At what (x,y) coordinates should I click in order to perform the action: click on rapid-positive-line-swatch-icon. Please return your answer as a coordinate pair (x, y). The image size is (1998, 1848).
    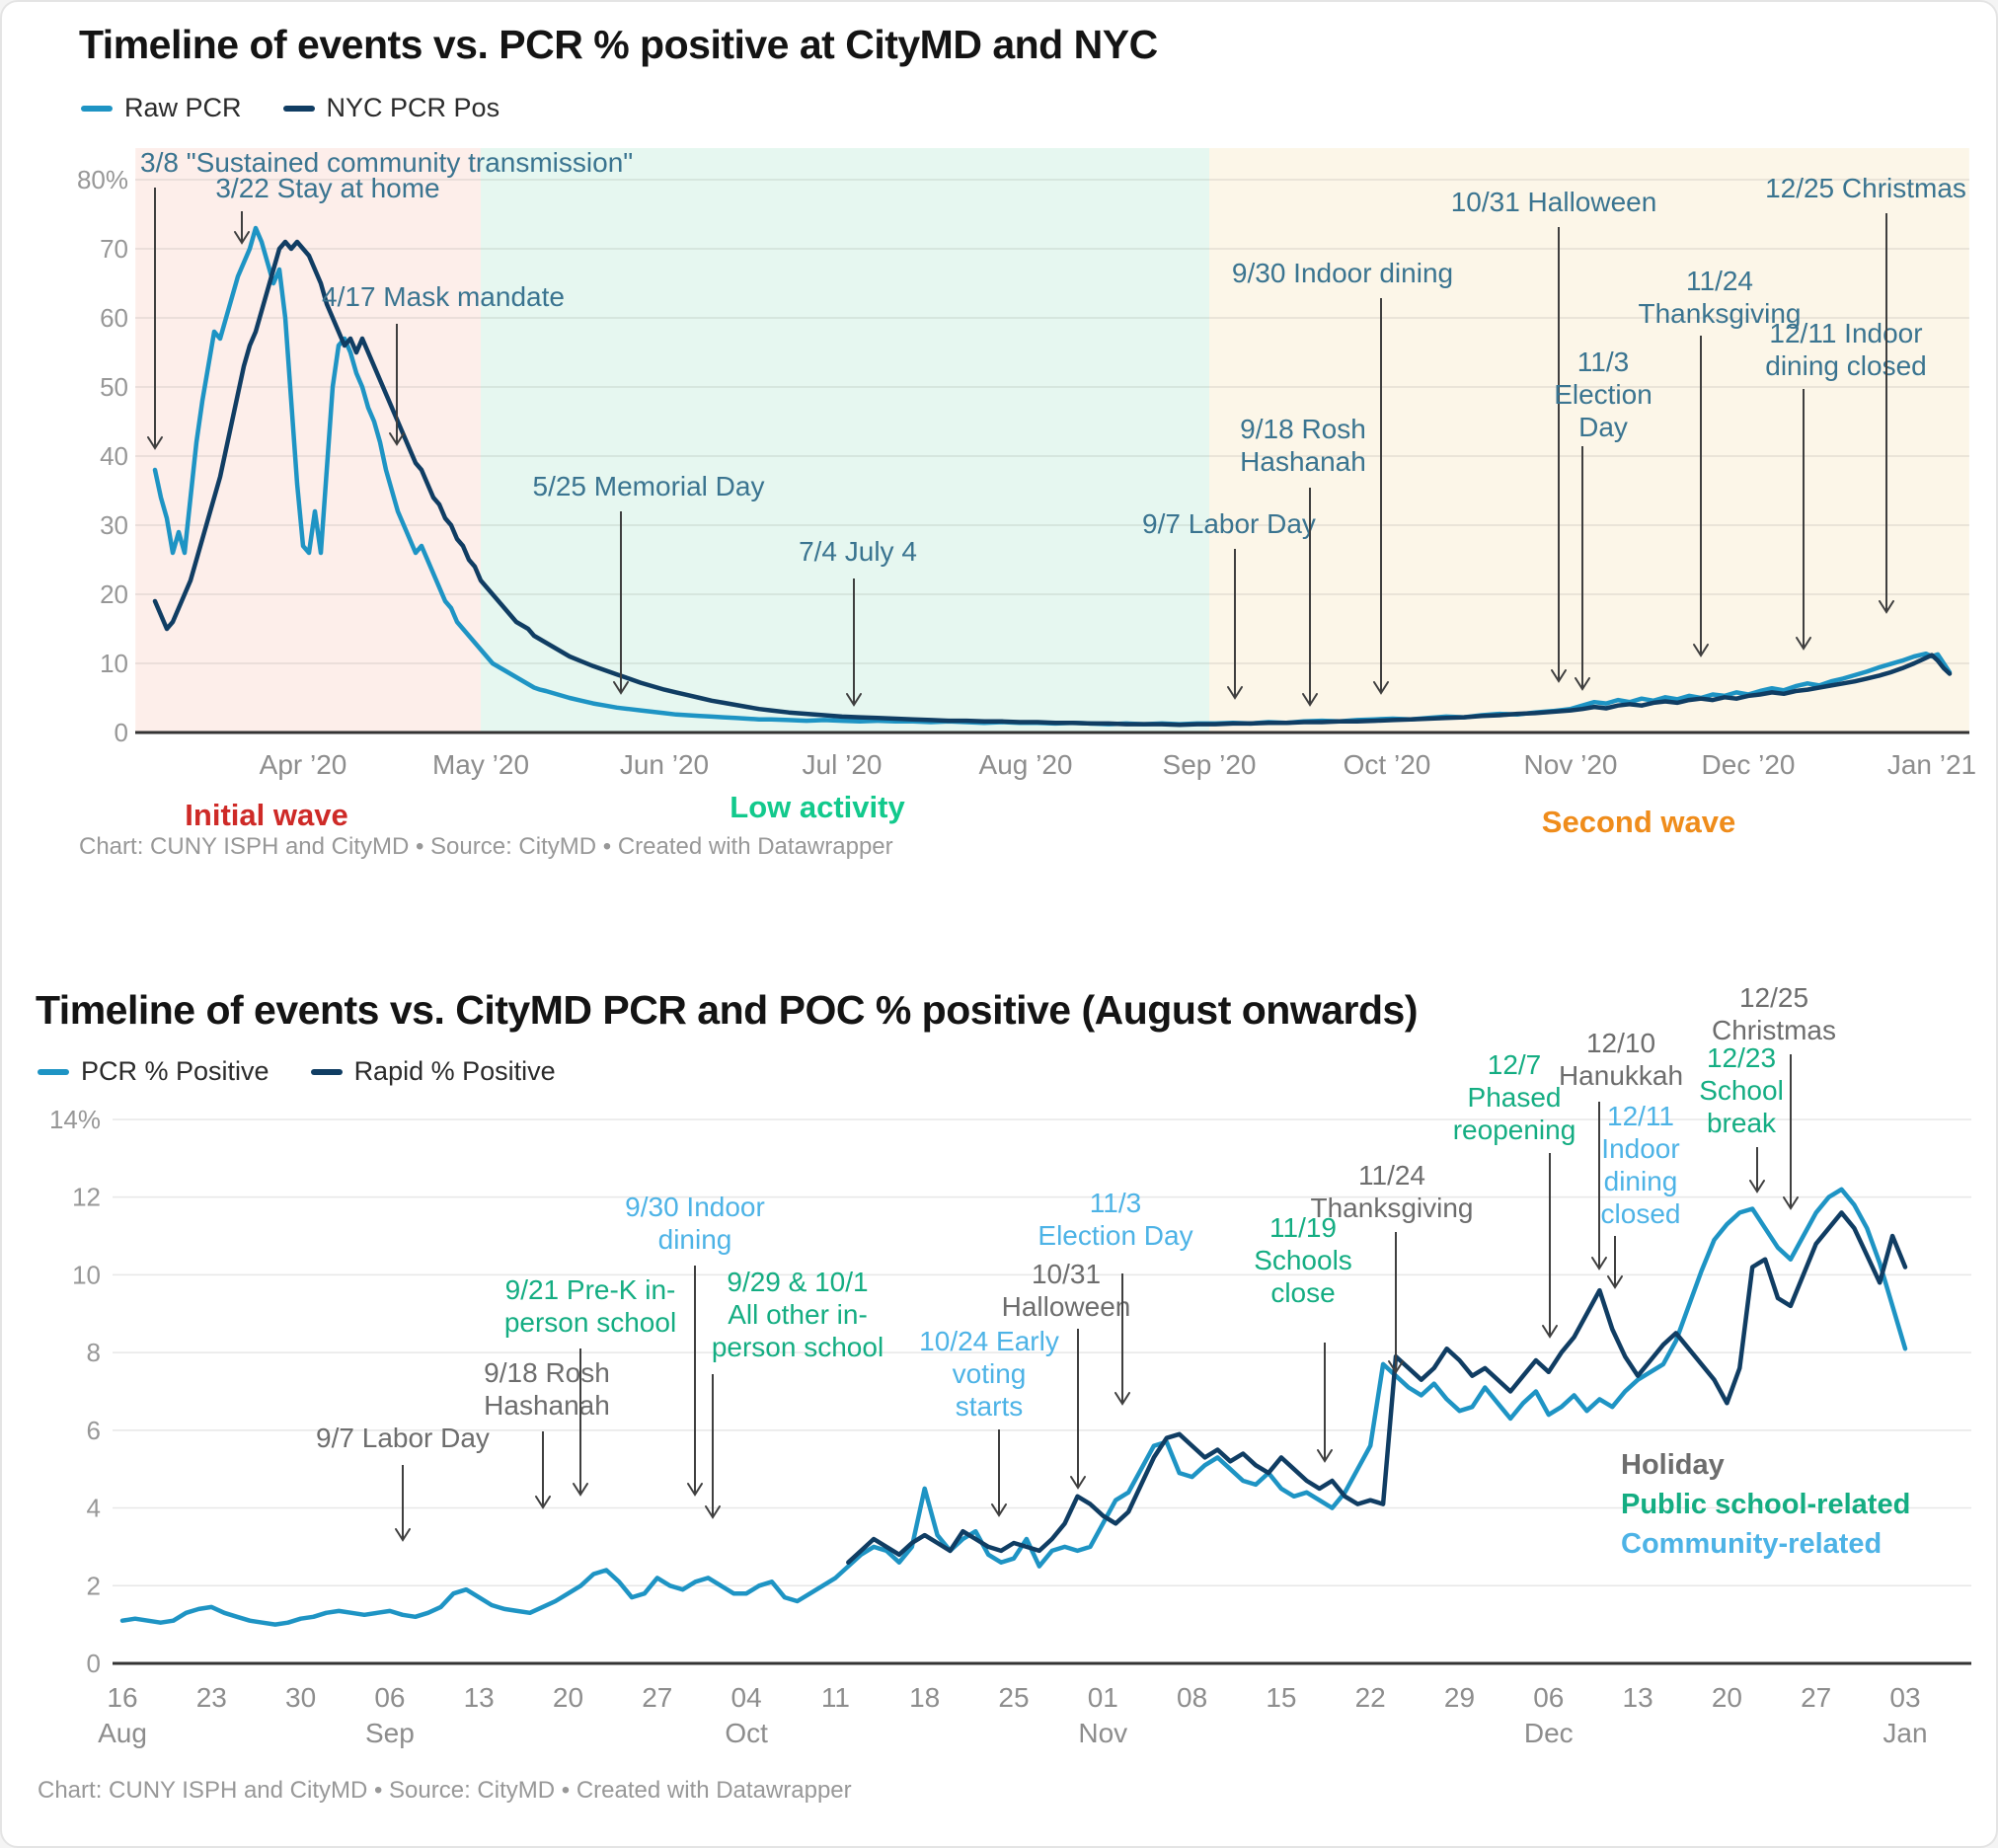
    Looking at the image, I should click on (326, 1071).